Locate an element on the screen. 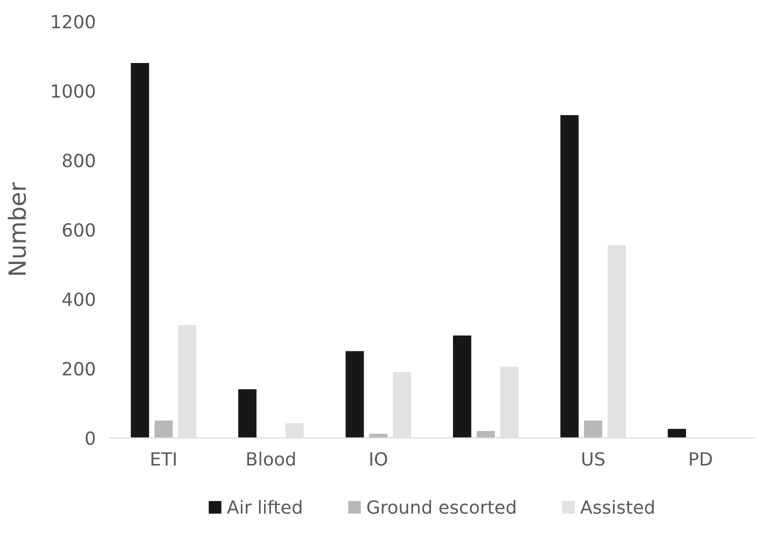 Image resolution: width=758 pixels, height=534 pixels. x-tick-label: ETI is located at coordinates (163, 459).